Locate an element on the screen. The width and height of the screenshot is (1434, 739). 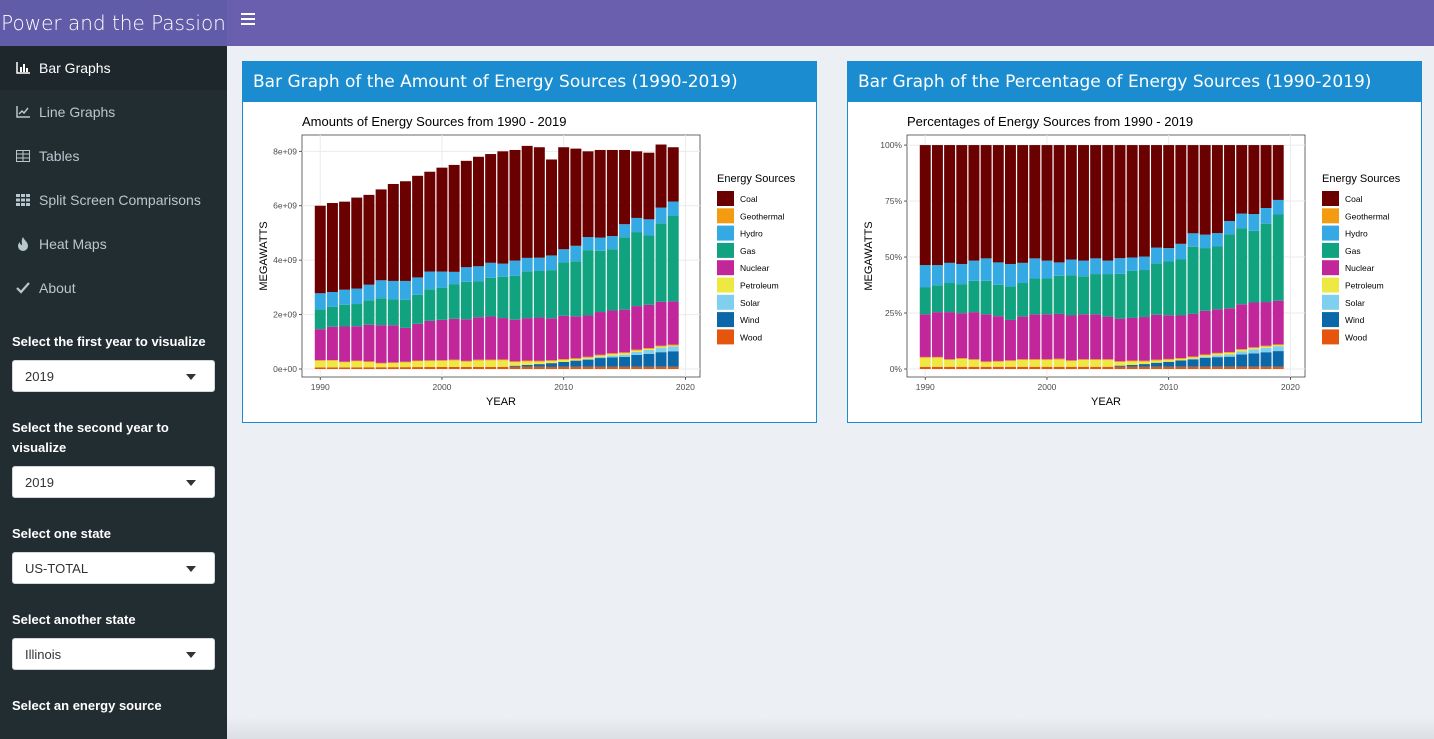
sidebar-item-about: About is located at coordinates (113, 288).